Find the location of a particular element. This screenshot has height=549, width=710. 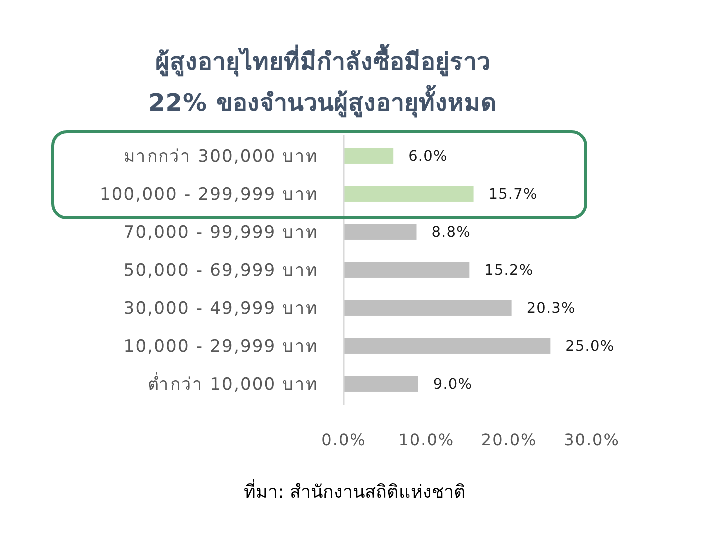

x-tick-label: 30.0% is located at coordinates (592, 440).